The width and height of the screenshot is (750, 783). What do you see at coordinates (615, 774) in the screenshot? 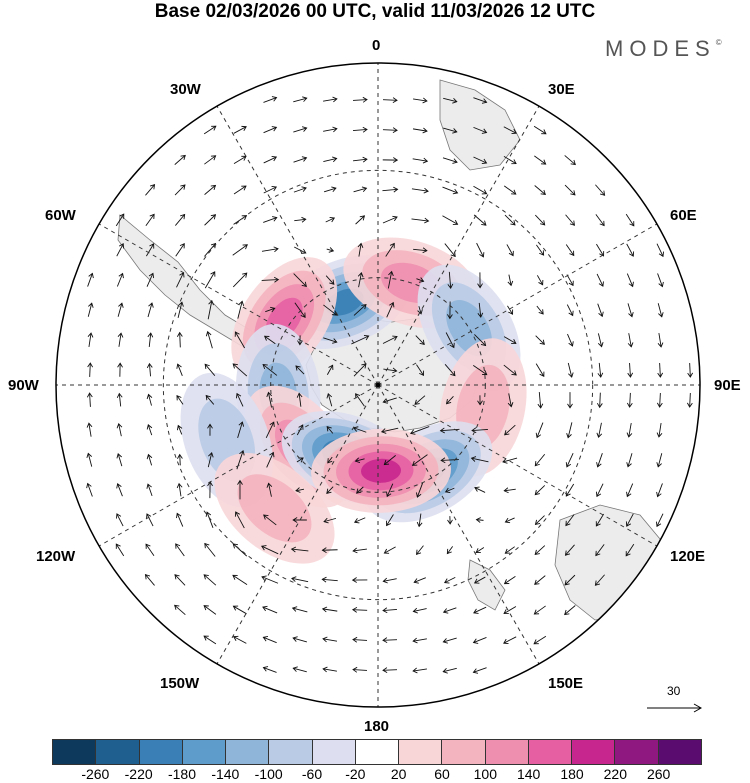
I see `colorbar-tick-label: 220` at bounding box center [615, 774].